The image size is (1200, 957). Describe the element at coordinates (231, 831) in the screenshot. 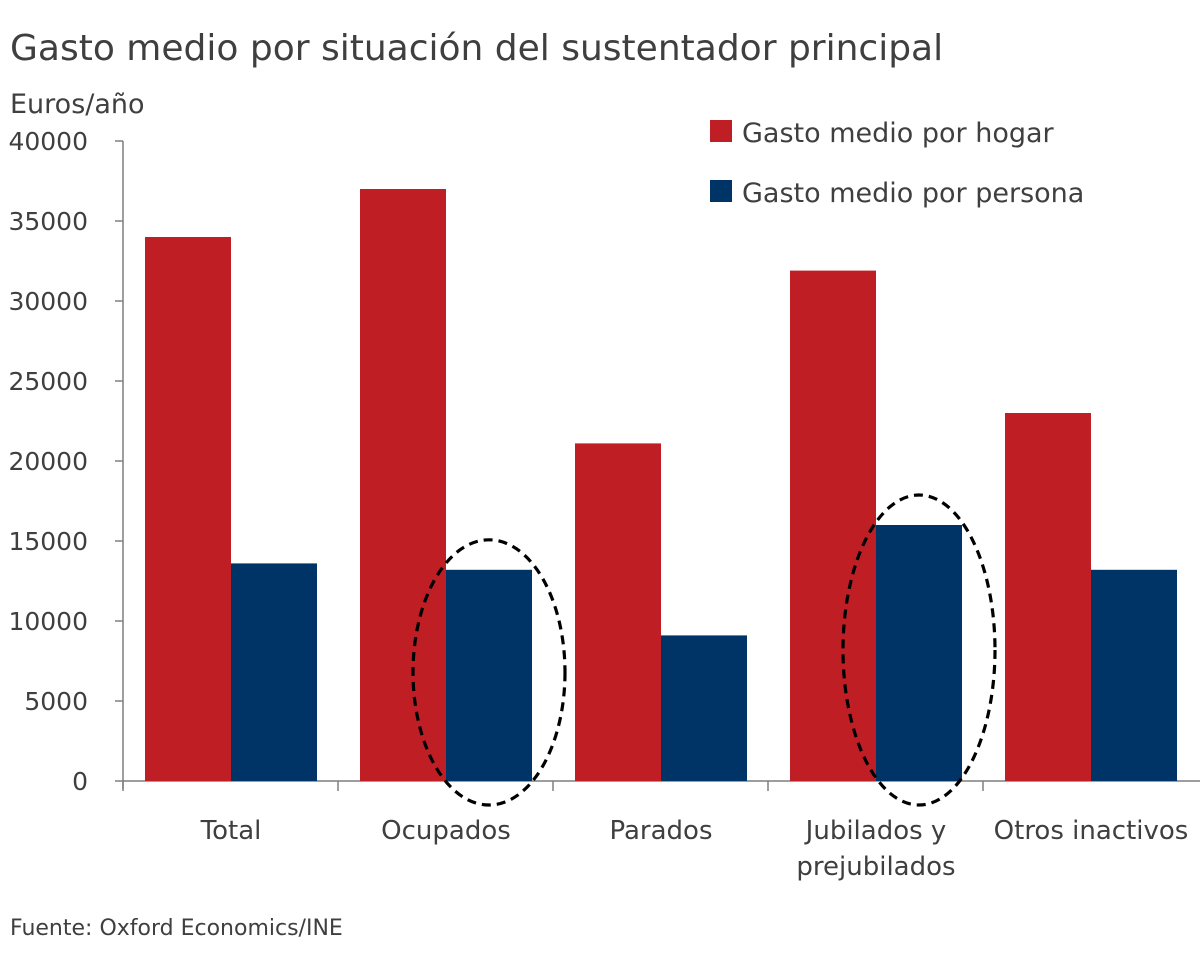

I see `x-category-label: Total` at that location.